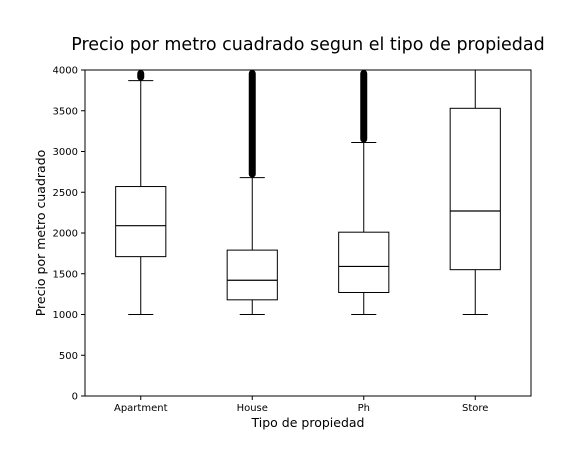 The width and height of the screenshot is (573, 466). What do you see at coordinates (252, 408) in the screenshot?
I see `x-tick-label: House` at bounding box center [252, 408].